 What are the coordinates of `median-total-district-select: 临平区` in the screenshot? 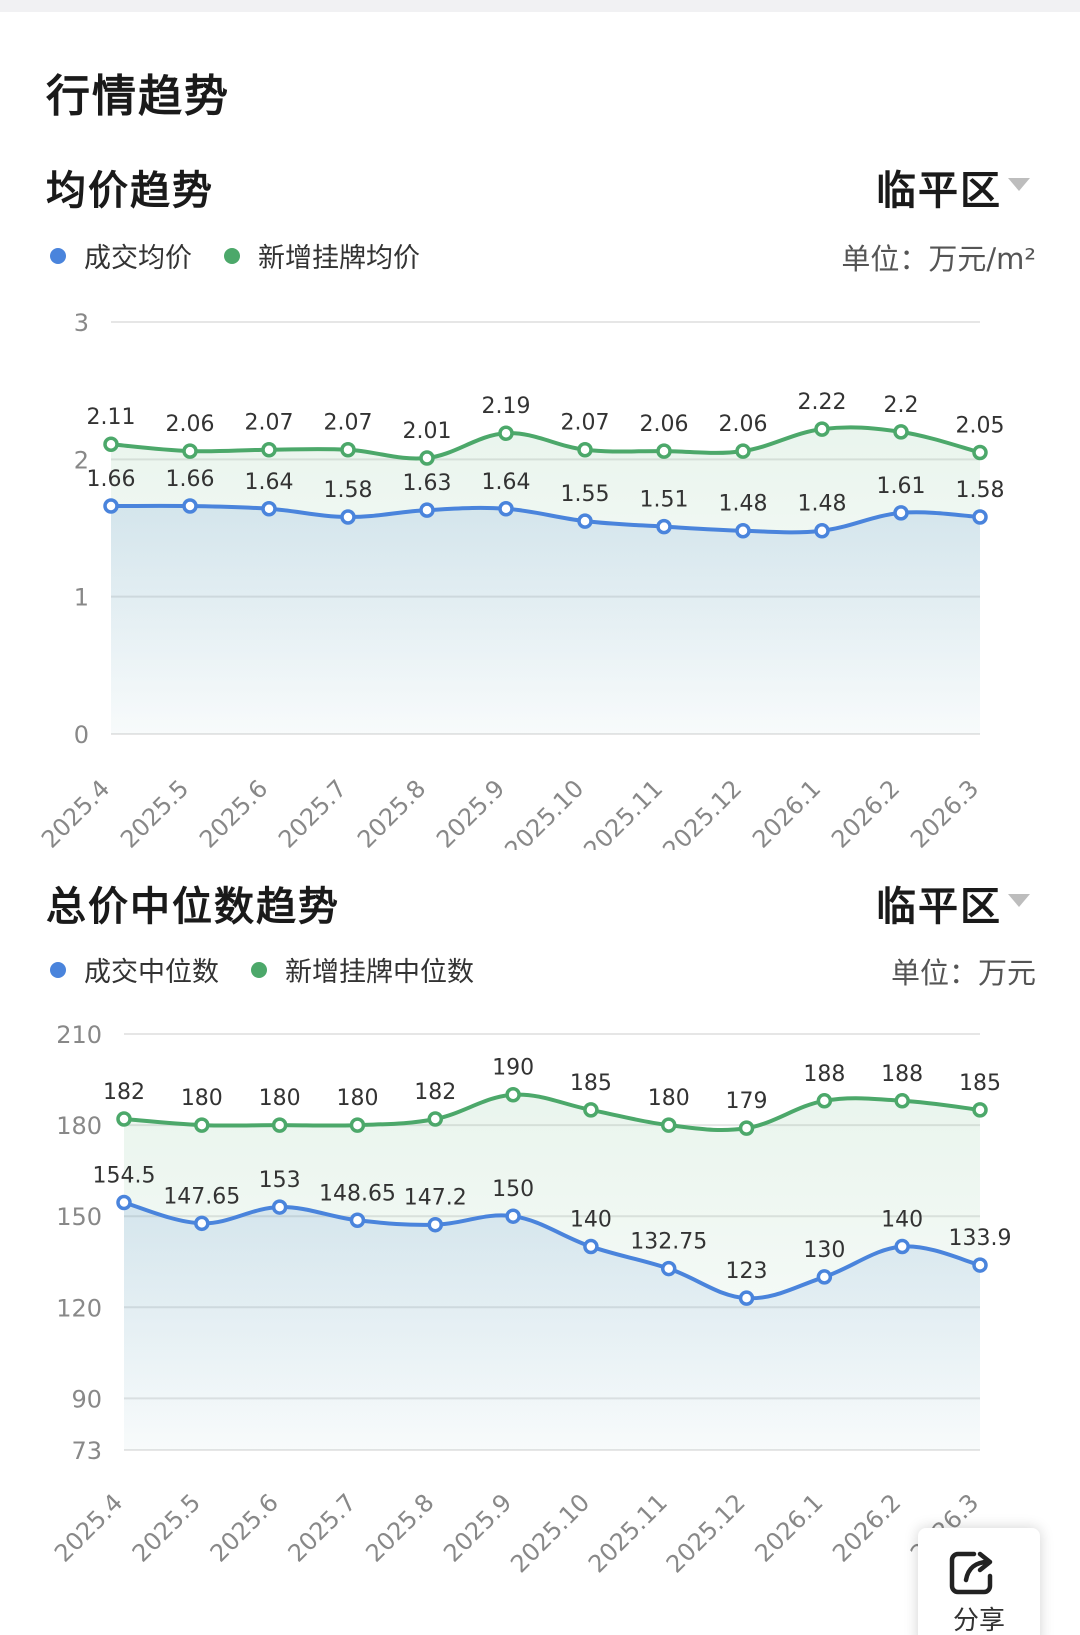 It's located at (939, 907).